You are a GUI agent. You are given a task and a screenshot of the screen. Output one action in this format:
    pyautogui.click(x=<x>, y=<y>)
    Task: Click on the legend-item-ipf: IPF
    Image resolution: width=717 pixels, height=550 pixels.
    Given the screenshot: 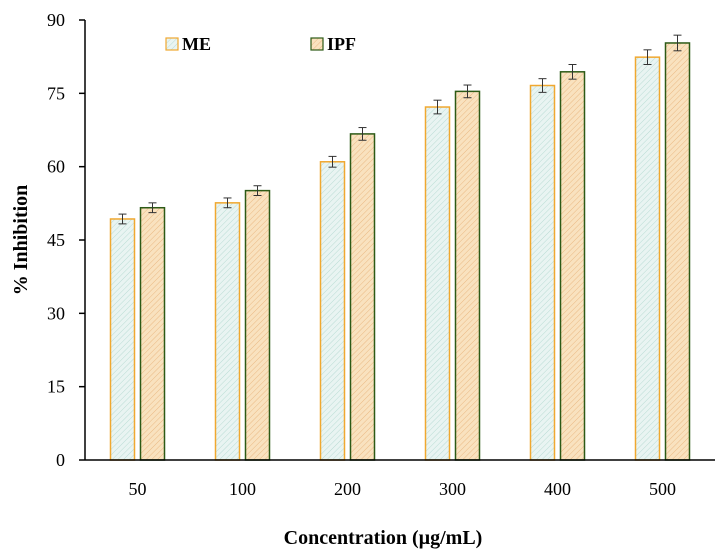 What is the action you would take?
    pyautogui.click(x=333, y=44)
    